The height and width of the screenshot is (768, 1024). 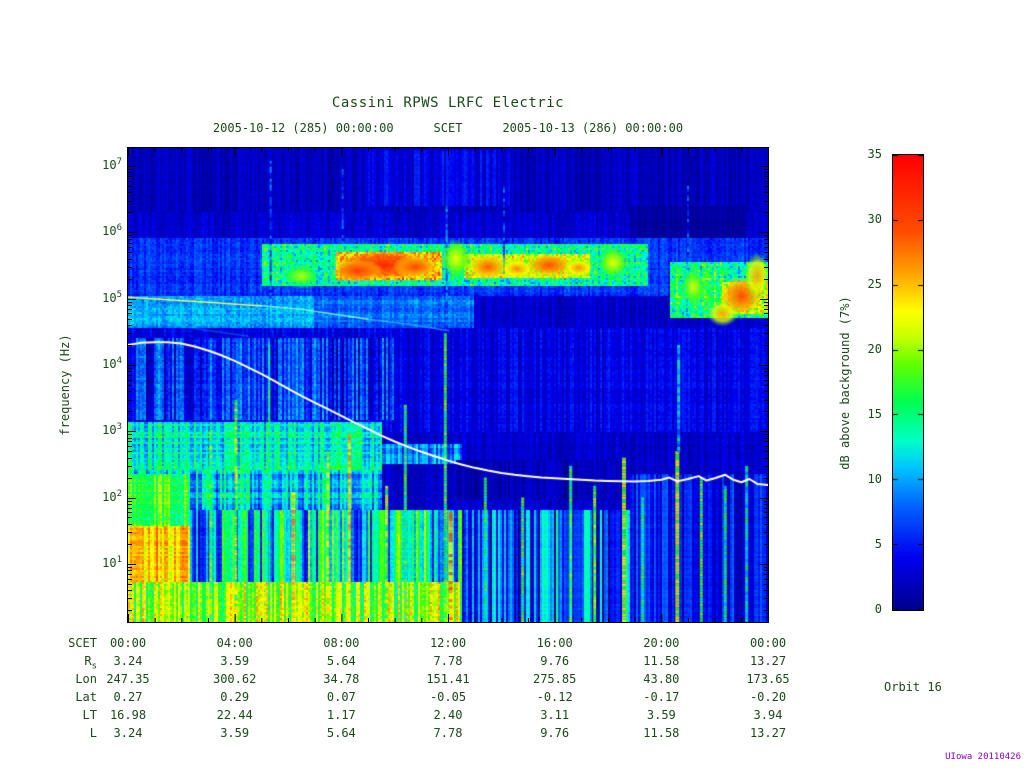 What do you see at coordinates (768, 697) in the screenshot?
I see `ephemeris-value: -0.20` at bounding box center [768, 697].